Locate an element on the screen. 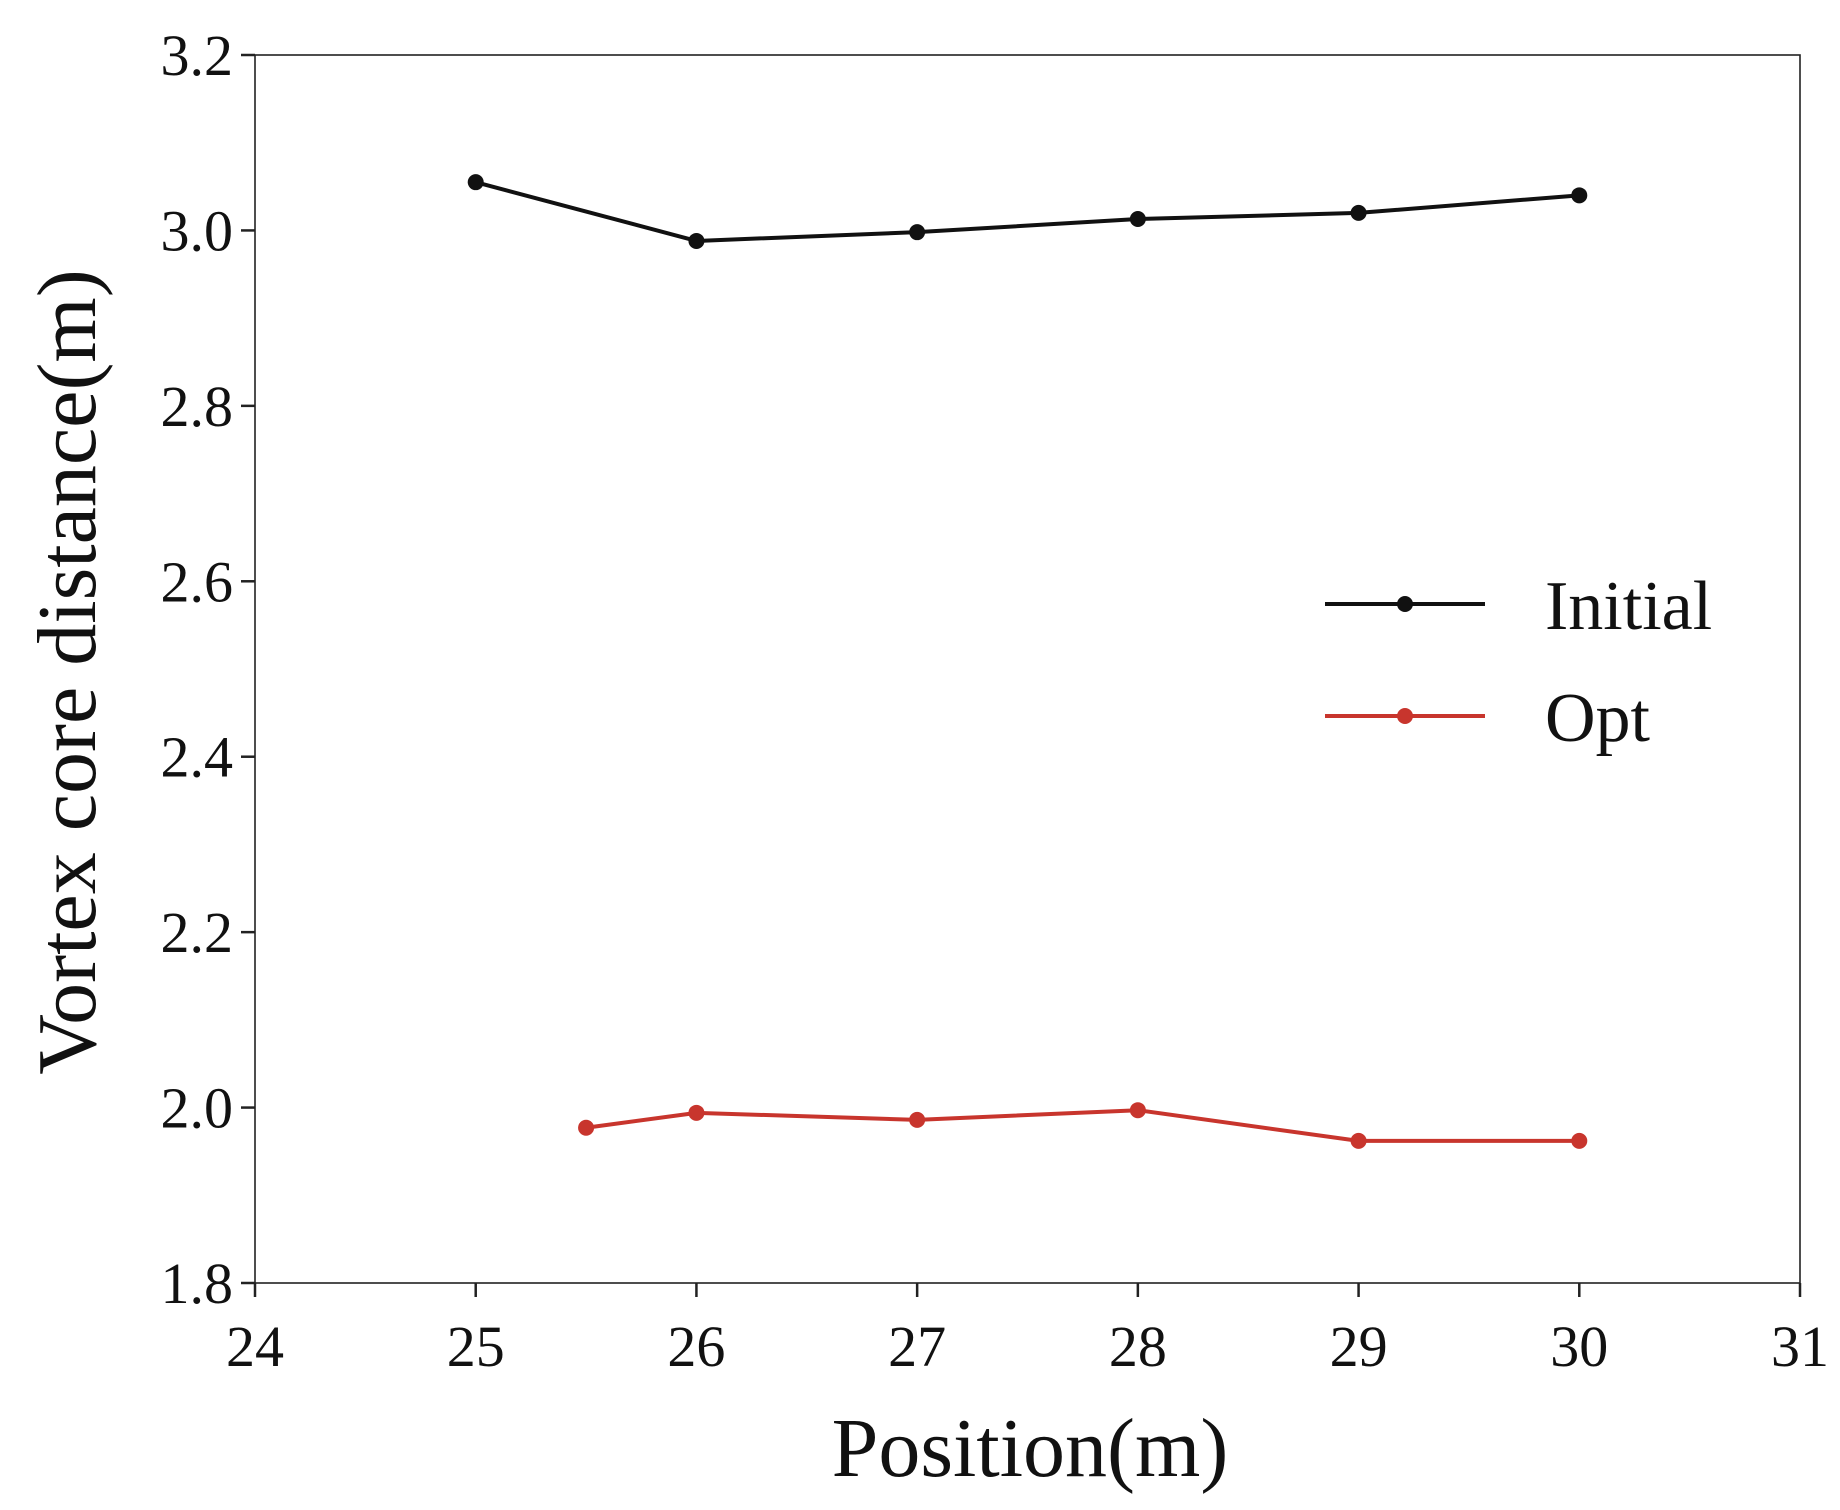  series-opt is located at coordinates (1083, 1125).